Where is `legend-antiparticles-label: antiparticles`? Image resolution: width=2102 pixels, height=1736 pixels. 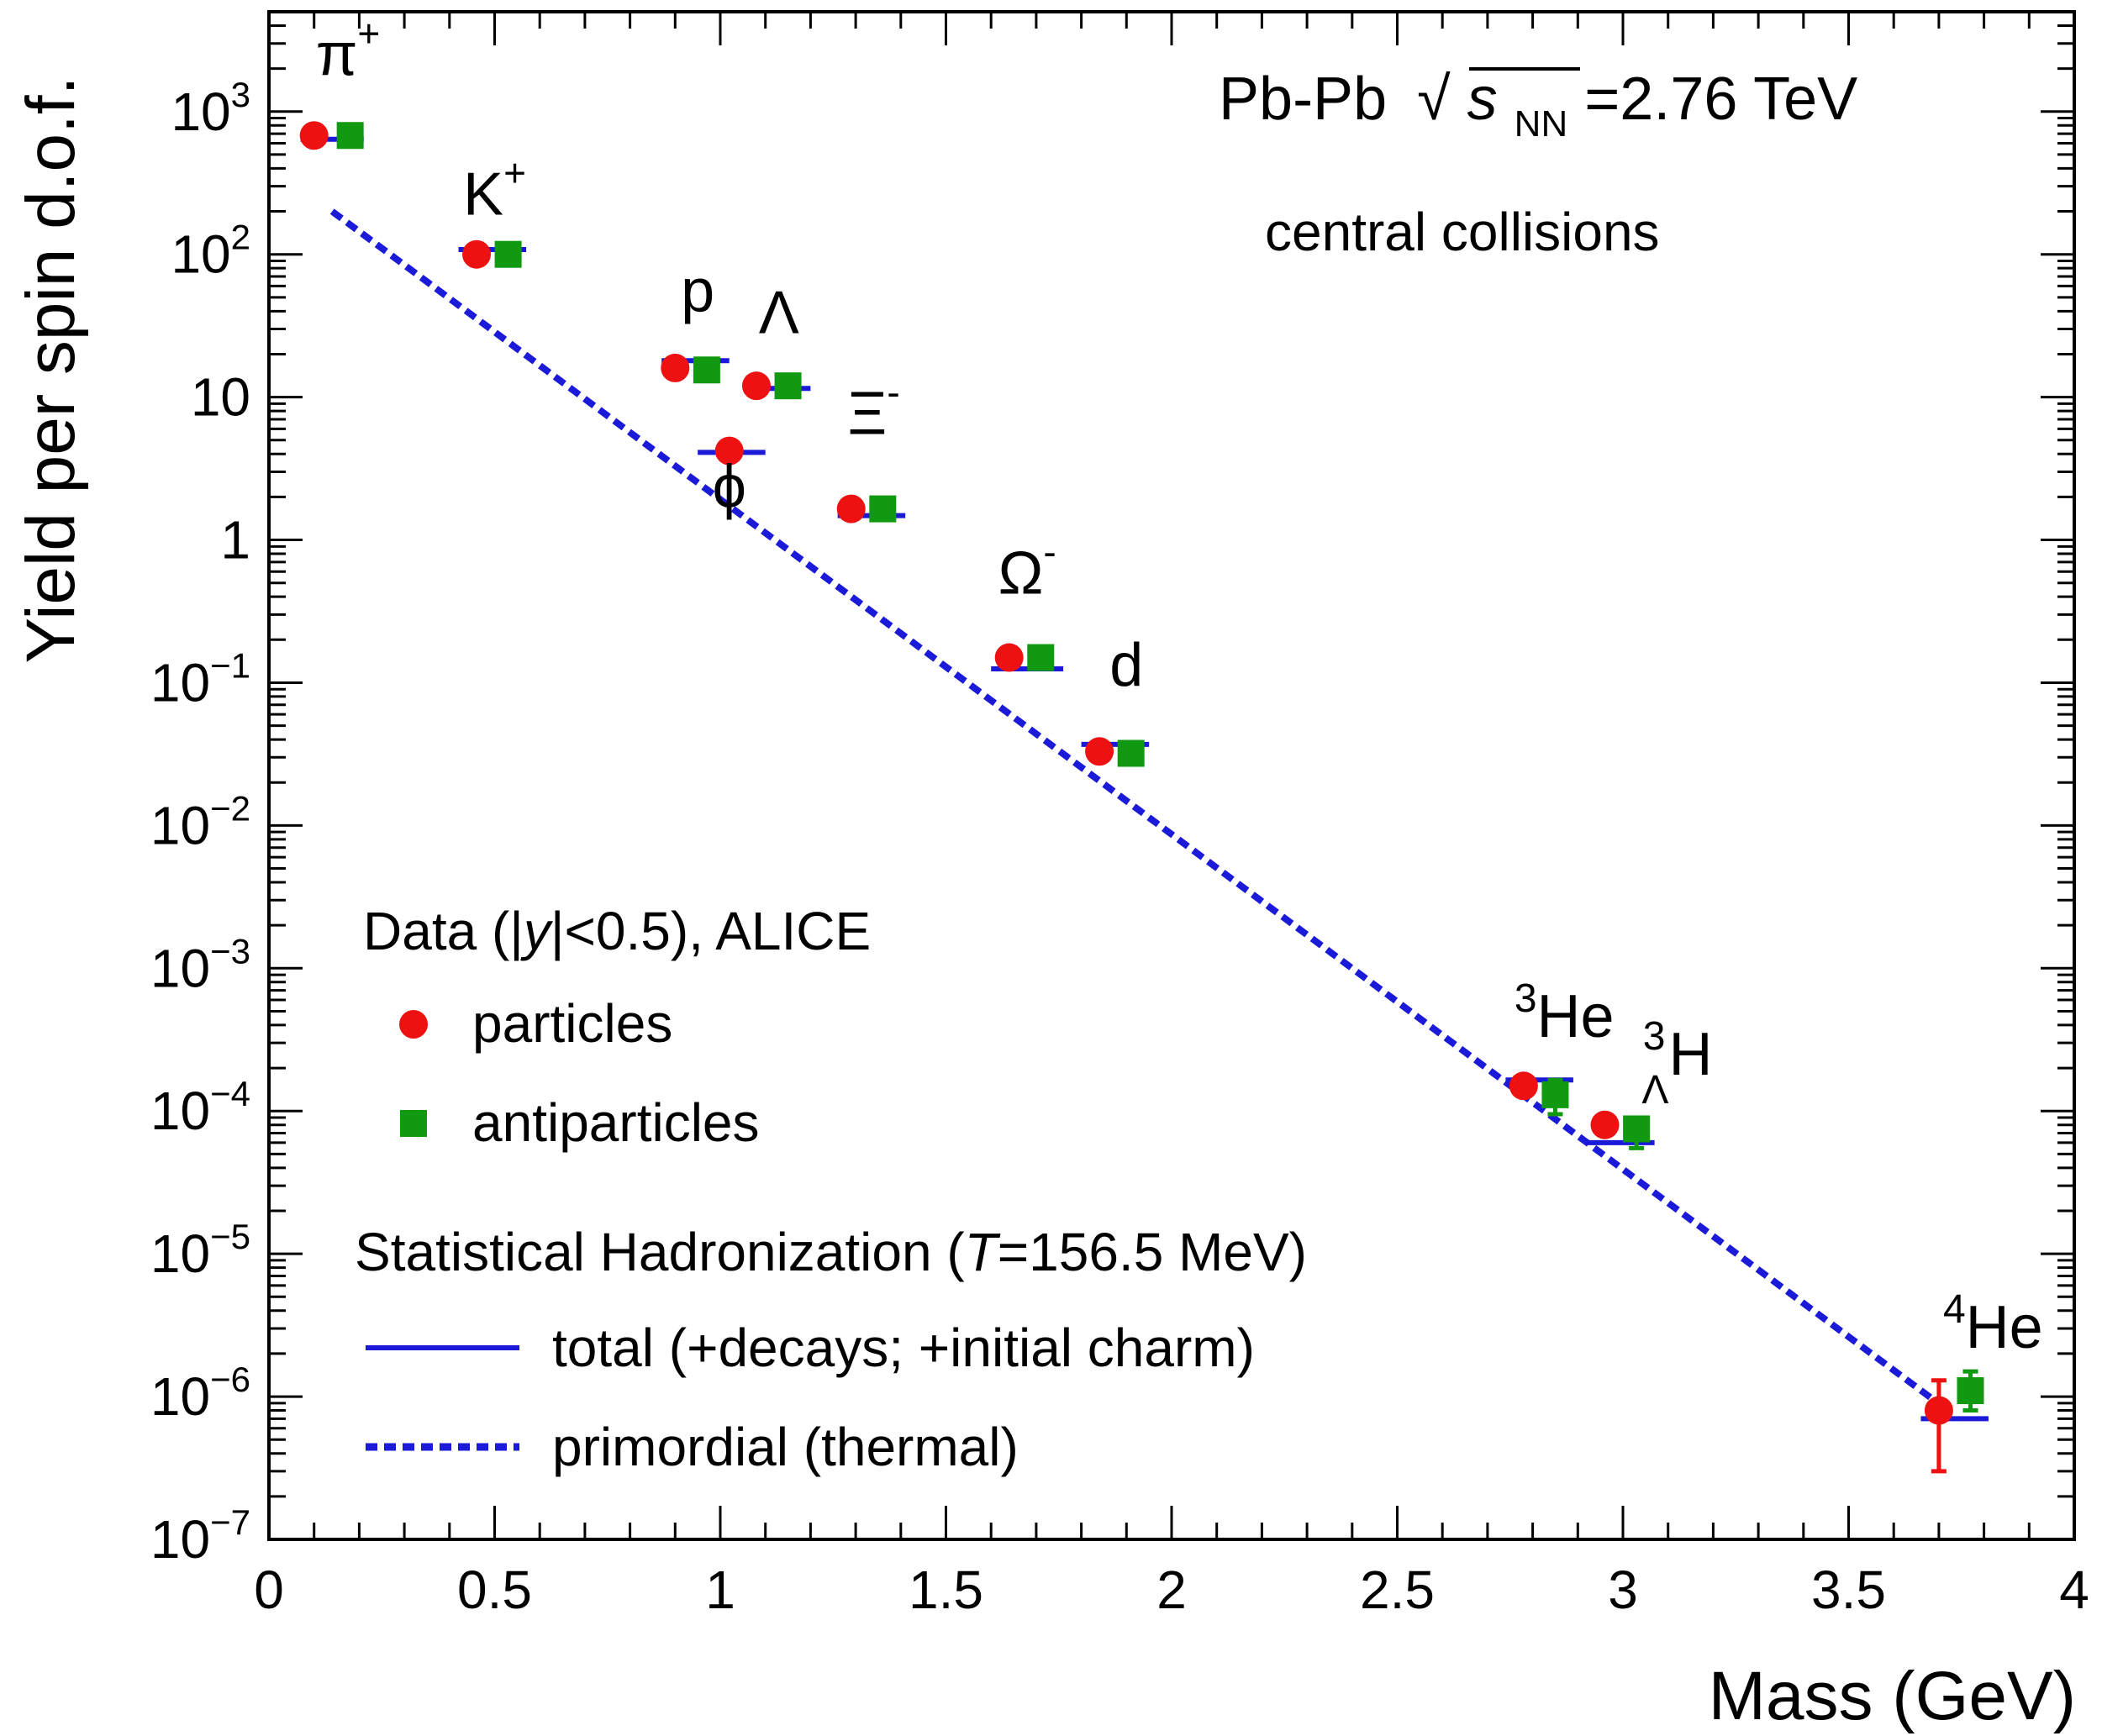
legend-antiparticles-label: antiparticles is located at coordinates (616, 1122).